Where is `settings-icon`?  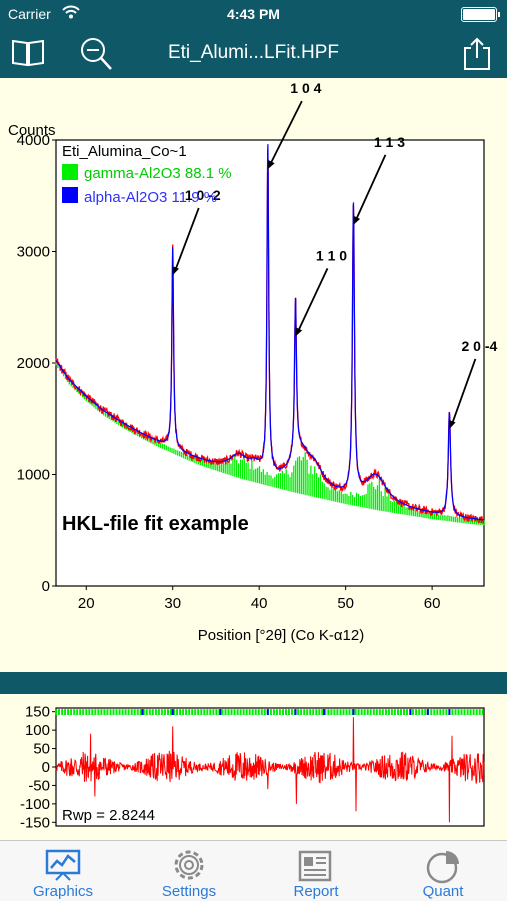
settings-icon is located at coordinates (189, 865).